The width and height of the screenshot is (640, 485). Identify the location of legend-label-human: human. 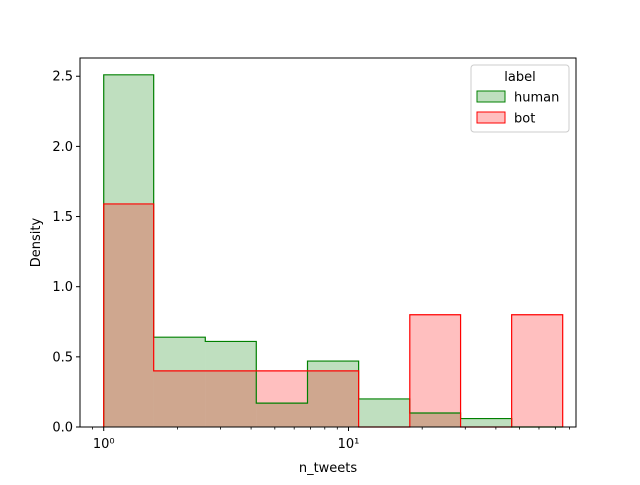
(536, 98).